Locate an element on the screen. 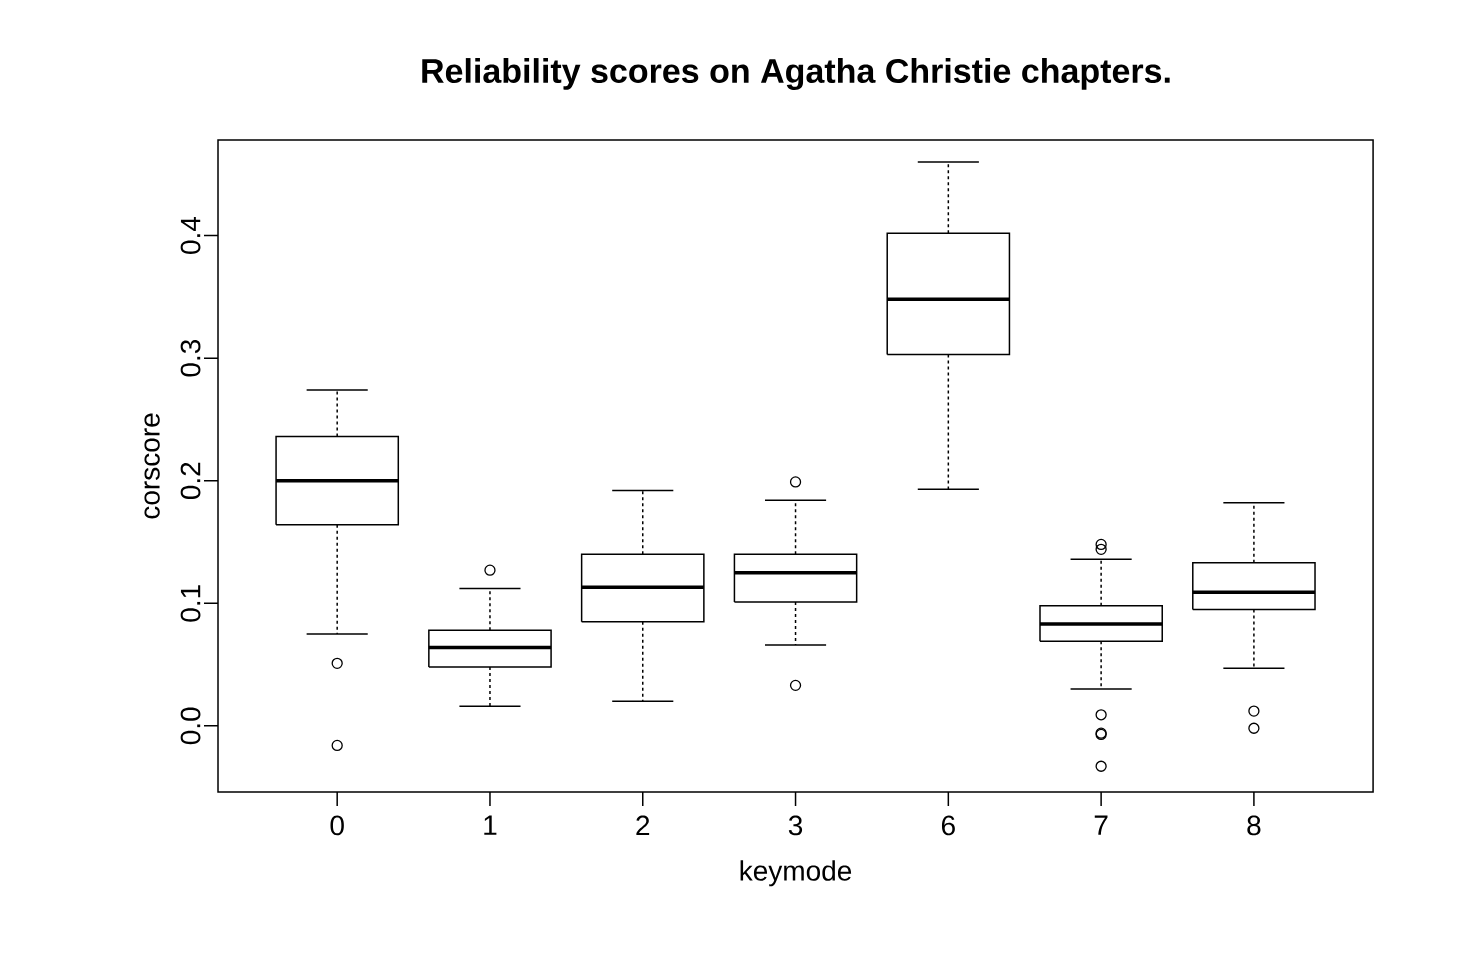  x-tick-label: 0 is located at coordinates (337, 825).